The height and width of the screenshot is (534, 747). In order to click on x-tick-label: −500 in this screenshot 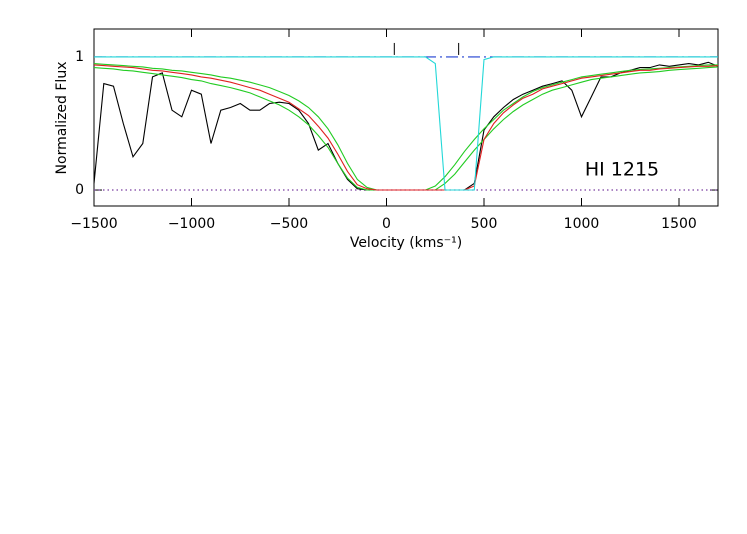, I will do `click(289, 224)`.